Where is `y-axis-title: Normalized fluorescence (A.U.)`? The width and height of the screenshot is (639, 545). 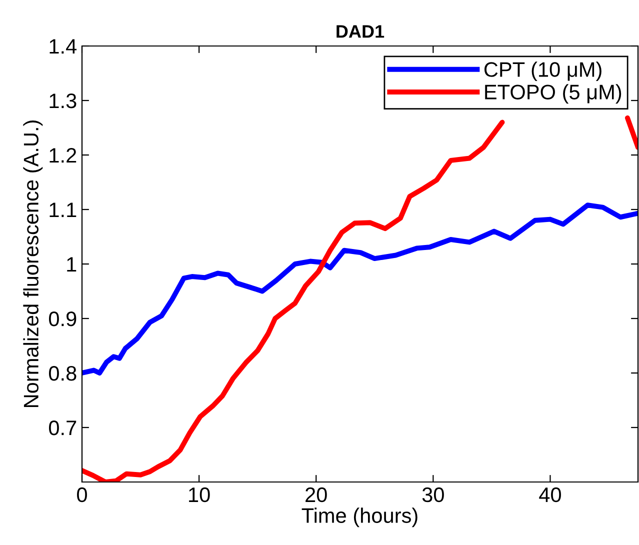 y-axis-title: Normalized fluorescence (A.U.) is located at coordinates (33, 264).